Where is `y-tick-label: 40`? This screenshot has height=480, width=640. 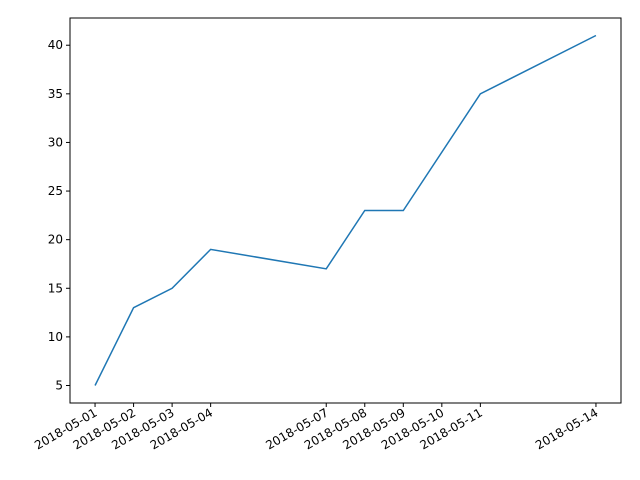
y-tick-label: 40 is located at coordinates (55, 45).